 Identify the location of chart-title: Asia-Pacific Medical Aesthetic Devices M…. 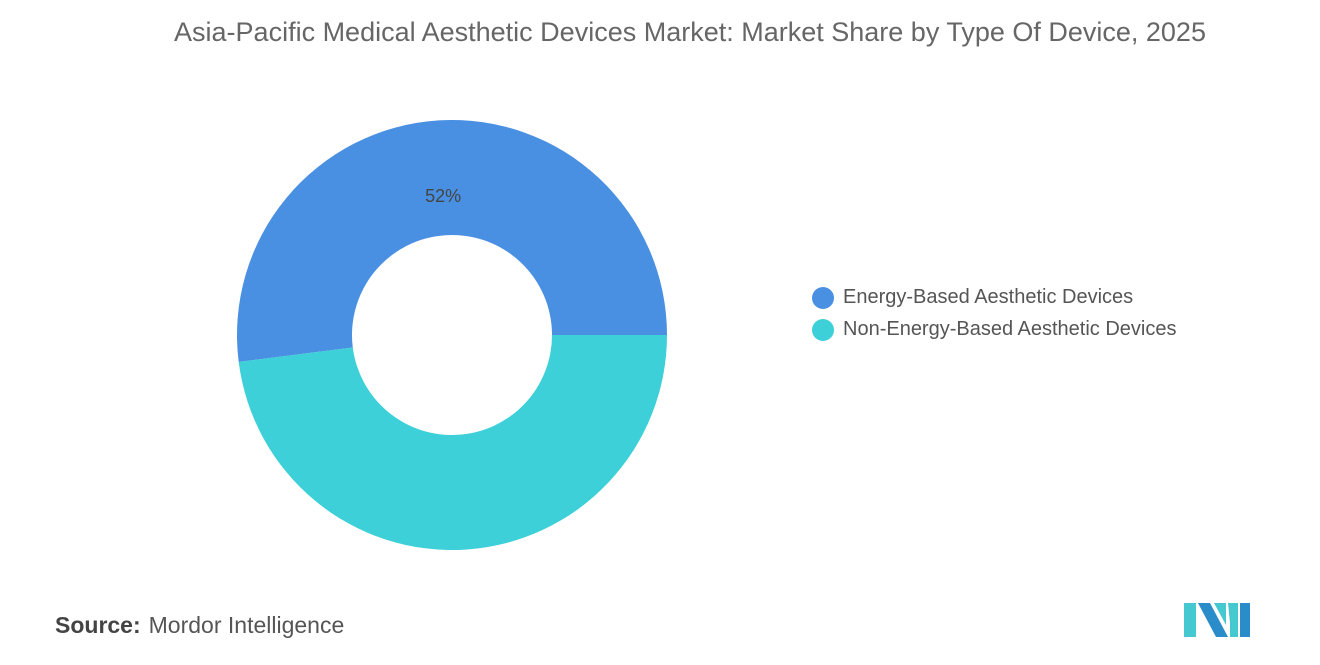
(690, 32).